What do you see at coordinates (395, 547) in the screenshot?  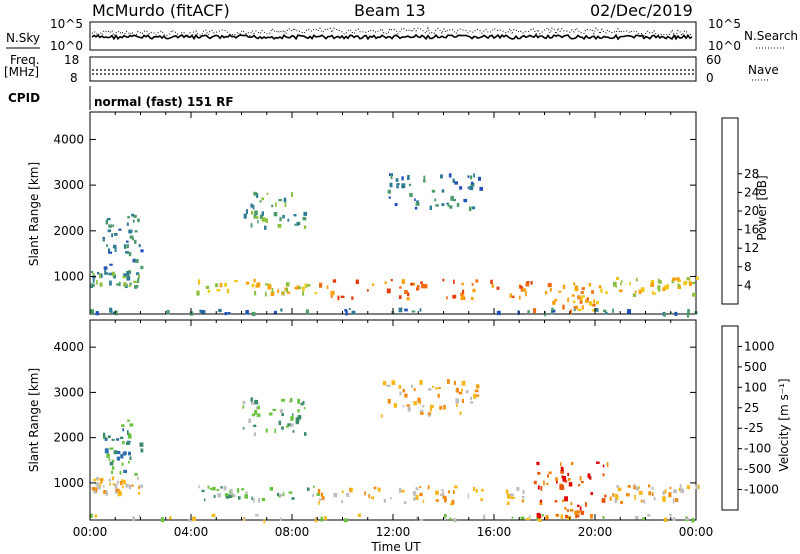 I see `velocity-xlabel: Time UT` at bounding box center [395, 547].